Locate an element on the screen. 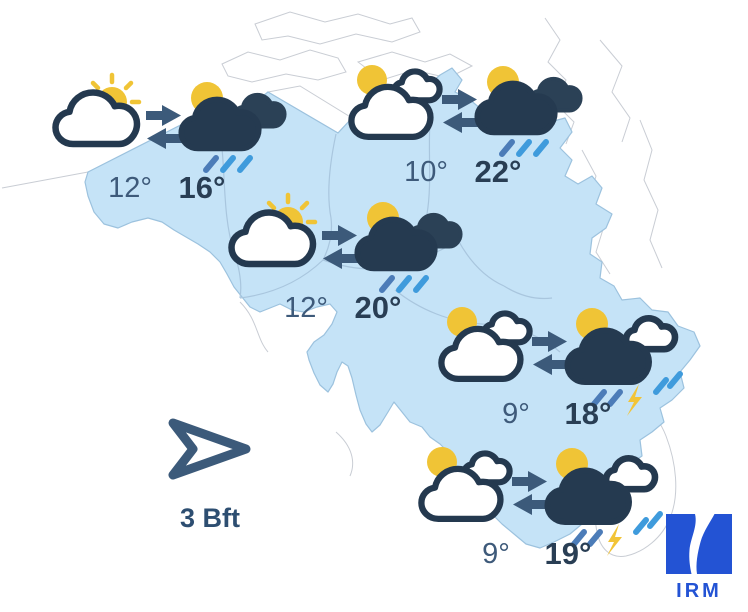  irm-logo-icon is located at coordinates (699, 544).